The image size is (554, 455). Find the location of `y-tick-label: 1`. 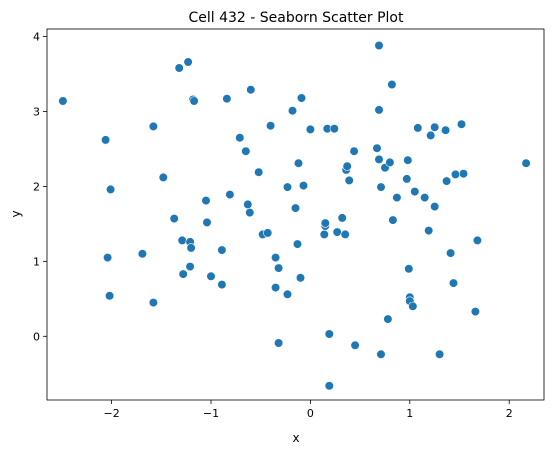

y-tick-label: 1 is located at coordinates (36, 261).